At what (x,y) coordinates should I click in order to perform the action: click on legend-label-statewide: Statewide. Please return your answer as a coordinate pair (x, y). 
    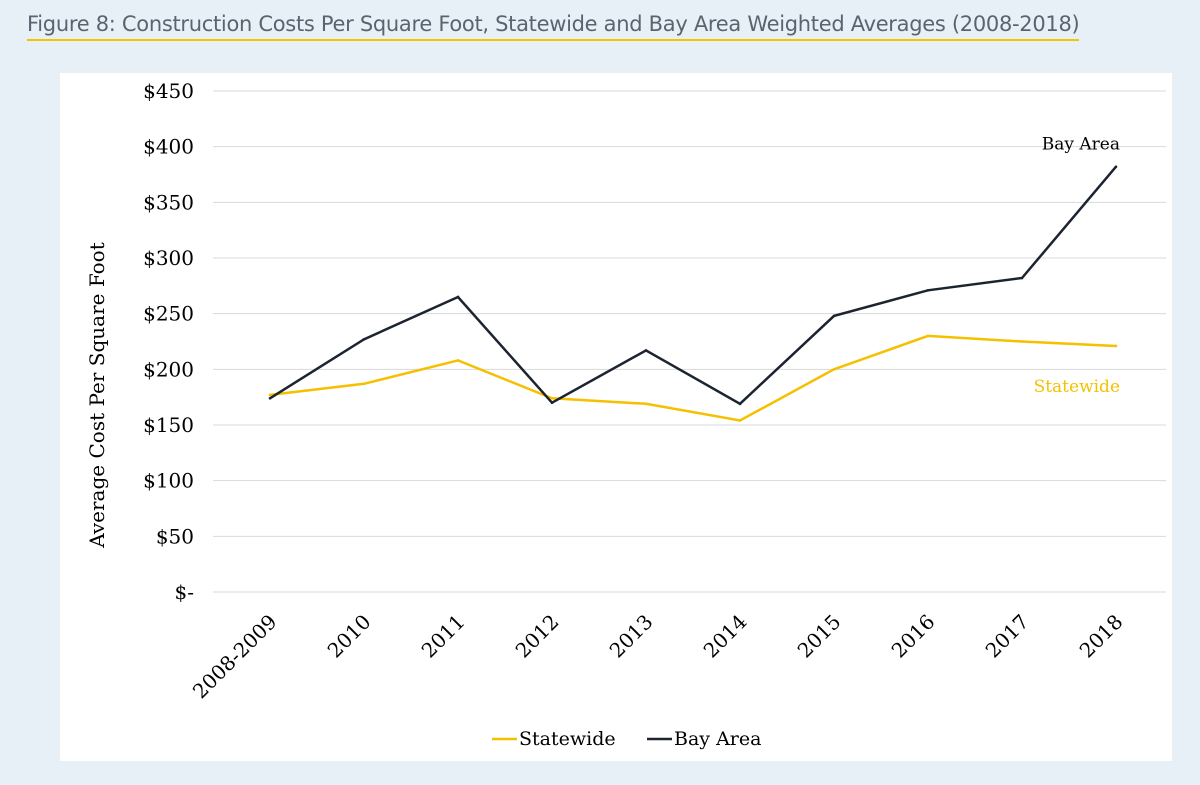
    Looking at the image, I should click on (567, 739).